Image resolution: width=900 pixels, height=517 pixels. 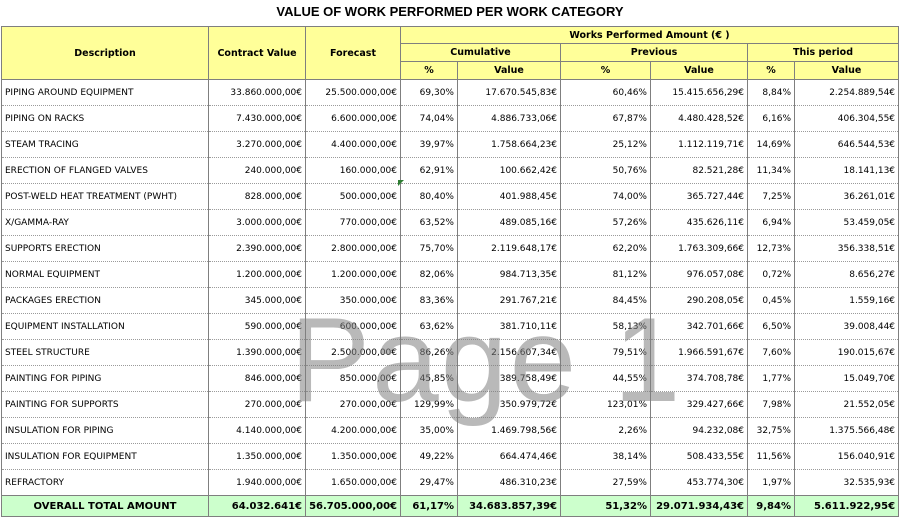 What do you see at coordinates (429, 92) in the screenshot?
I see `row-cumulative-pct: 69,30%` at bounding box center [429, 92].